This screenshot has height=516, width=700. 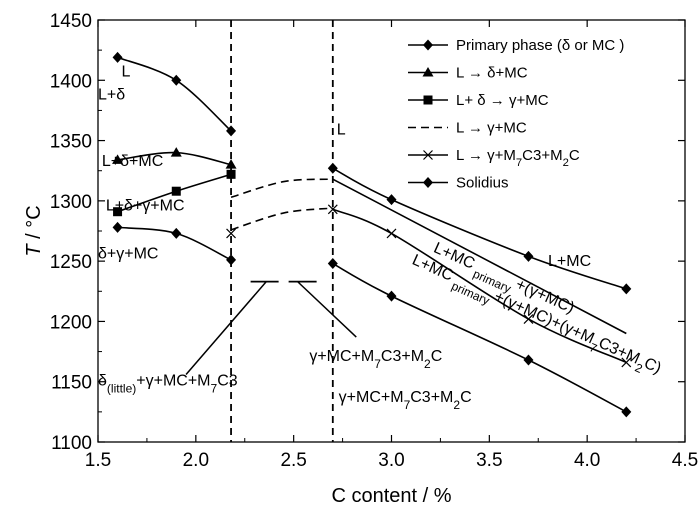 I want to click on reference-lines, so click(x=282, y=231).